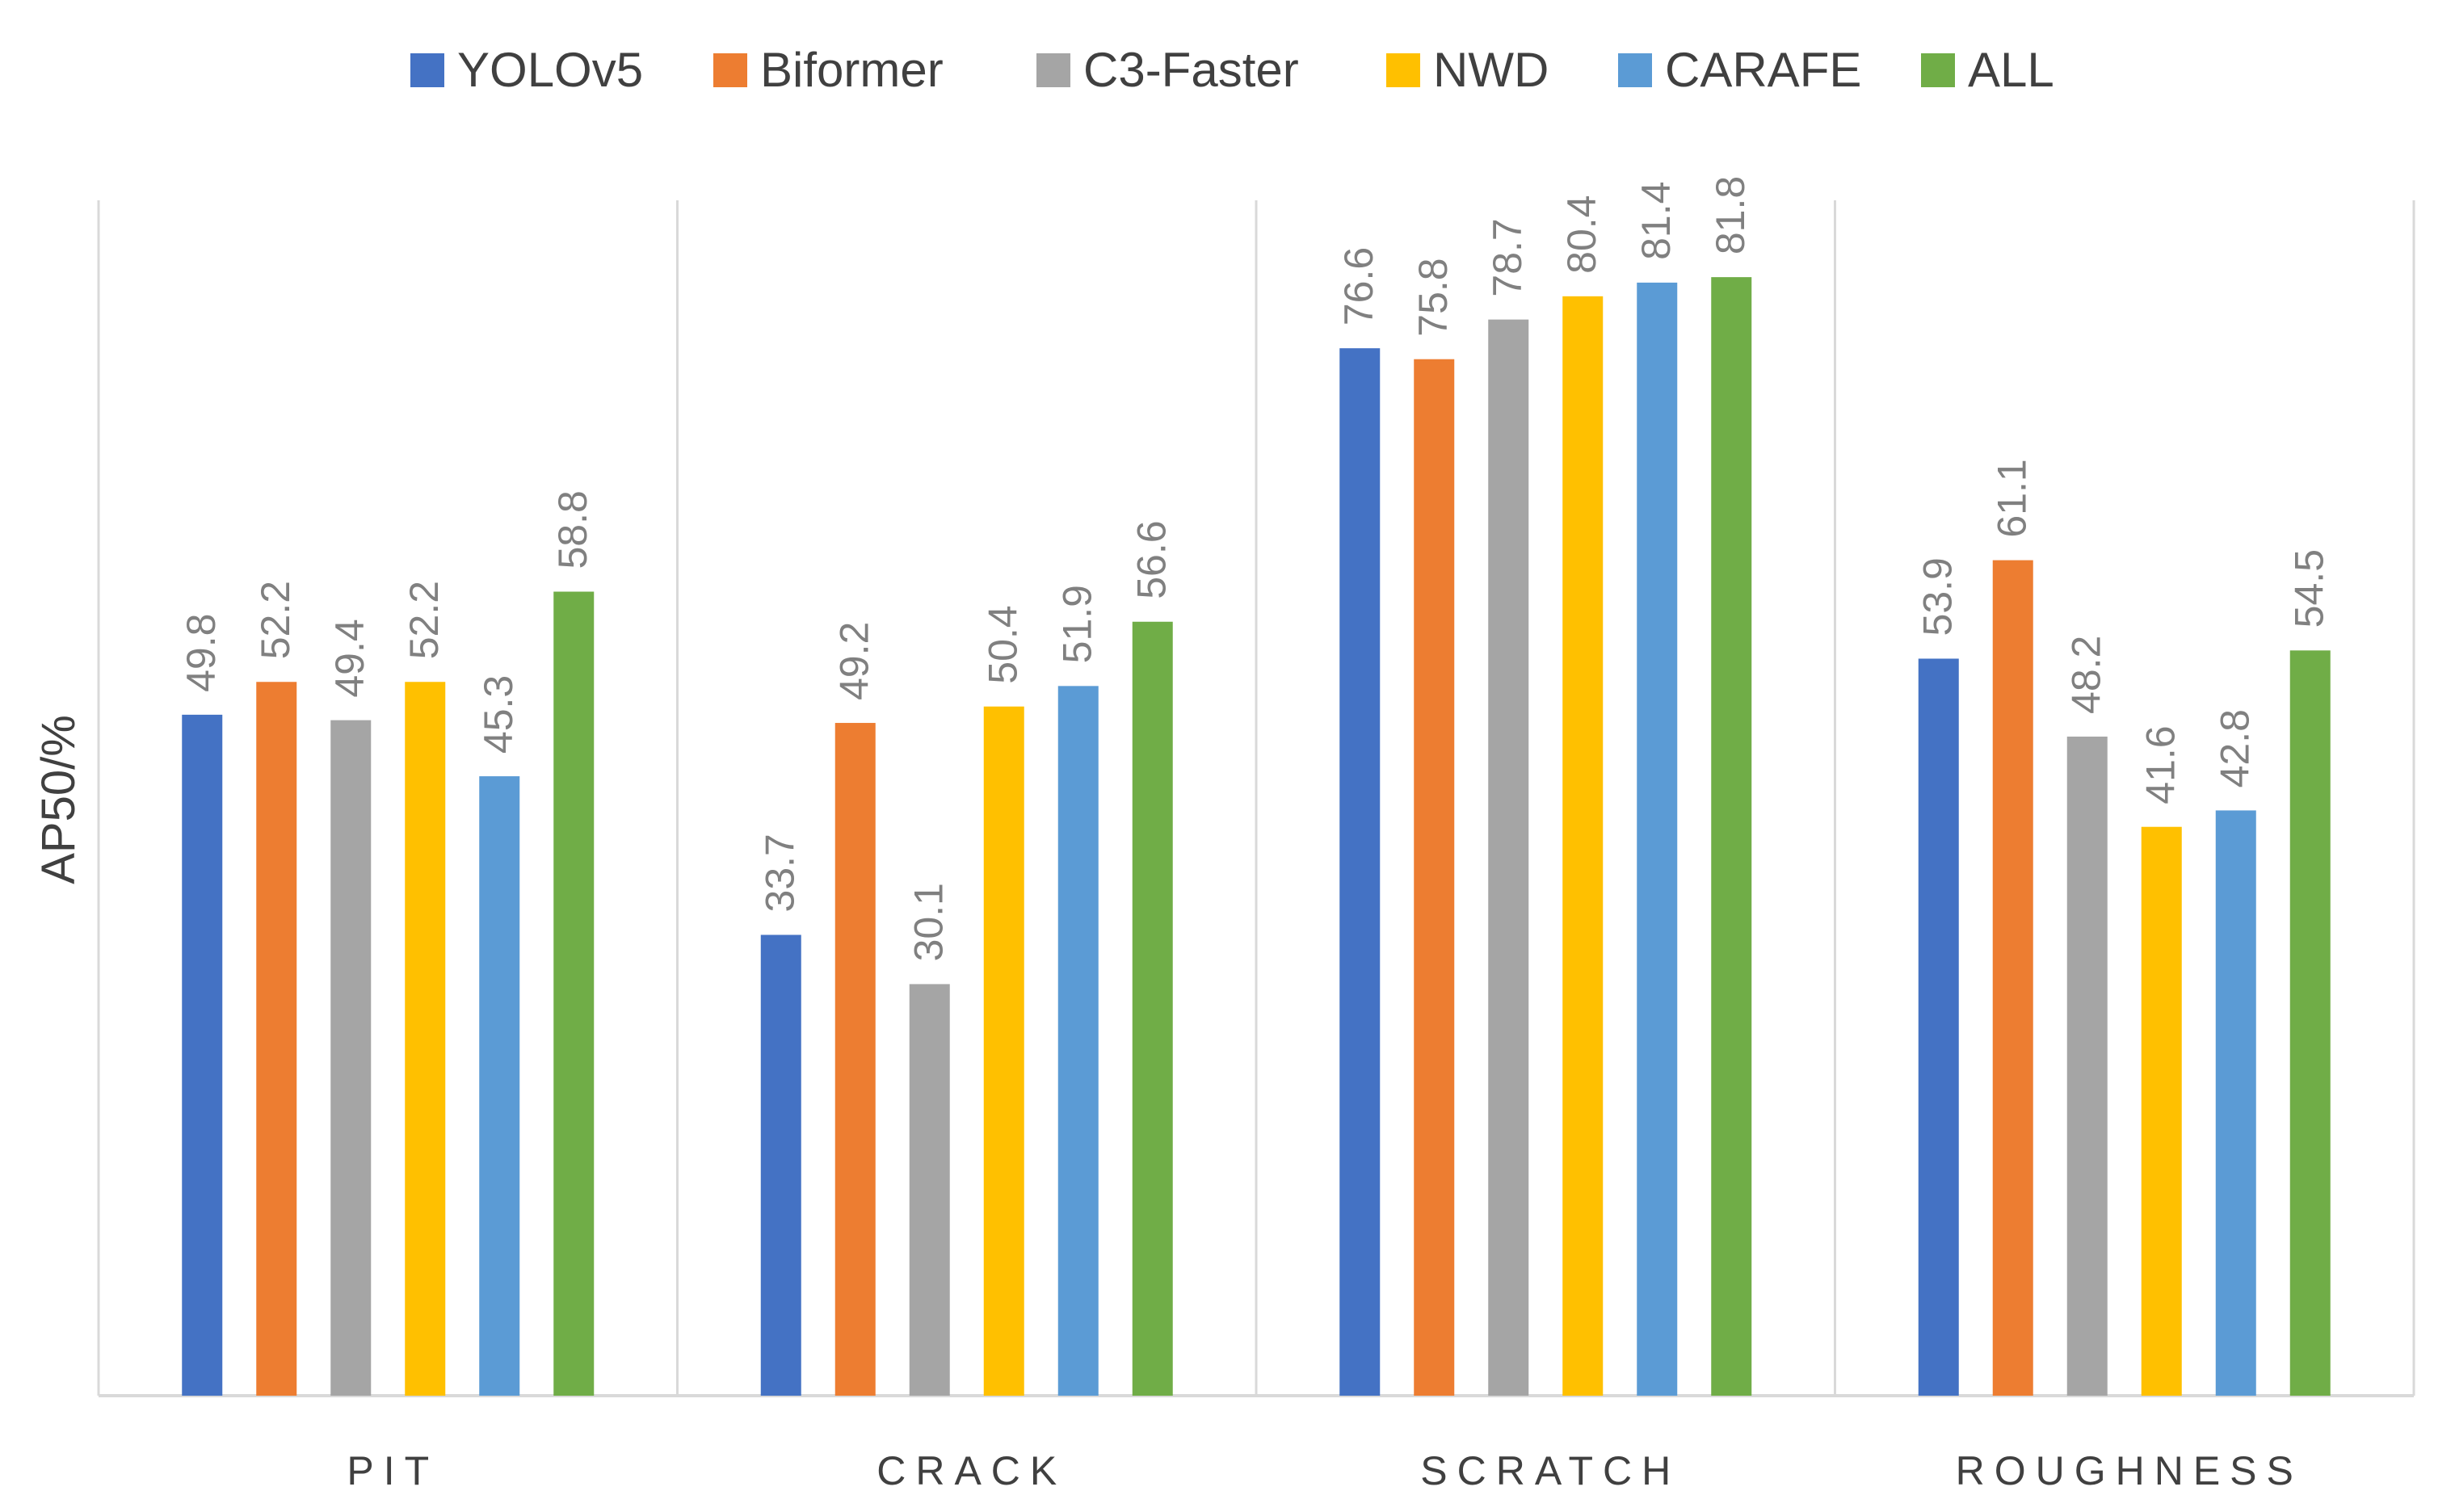 The image size is (2455, 1512). What do you see at coordinates (351, 1058) in the screenshot?
I see `bar-c3-faster-pit` at bounding box center [351, 1058].